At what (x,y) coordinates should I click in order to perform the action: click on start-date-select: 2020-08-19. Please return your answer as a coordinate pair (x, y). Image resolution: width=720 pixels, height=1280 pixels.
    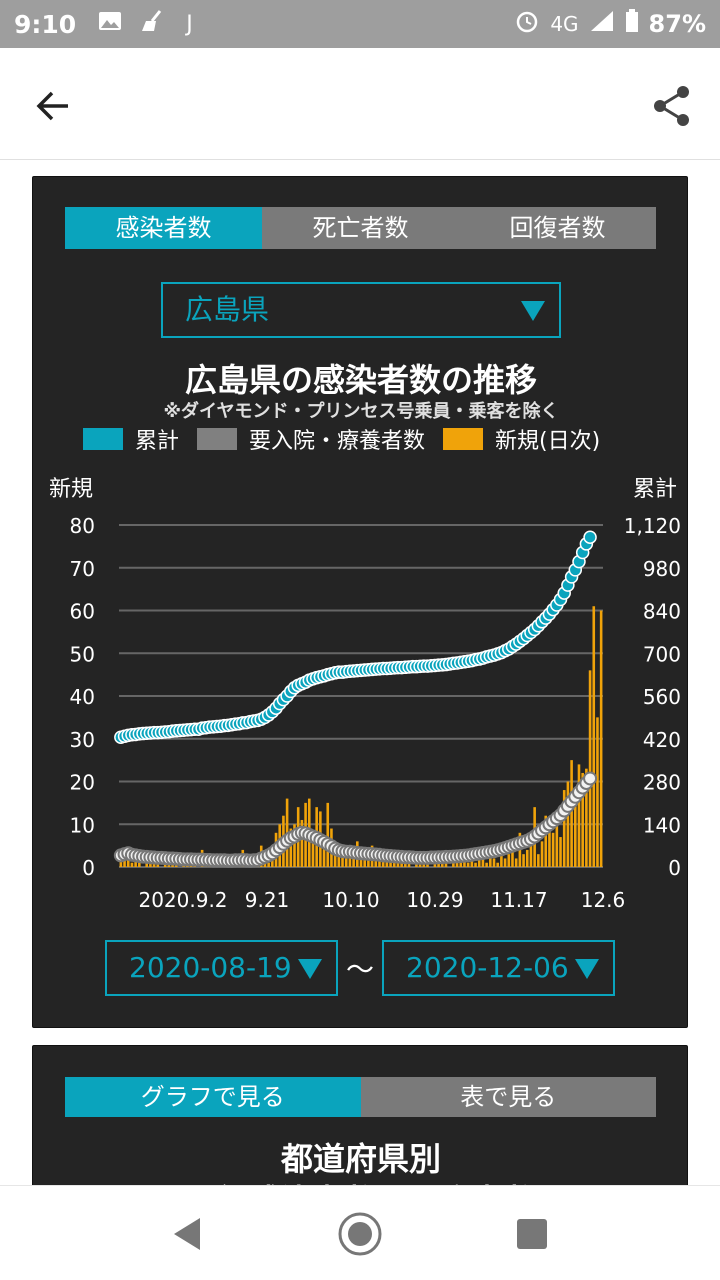
    Looking at the image, I should click on (221, 968).